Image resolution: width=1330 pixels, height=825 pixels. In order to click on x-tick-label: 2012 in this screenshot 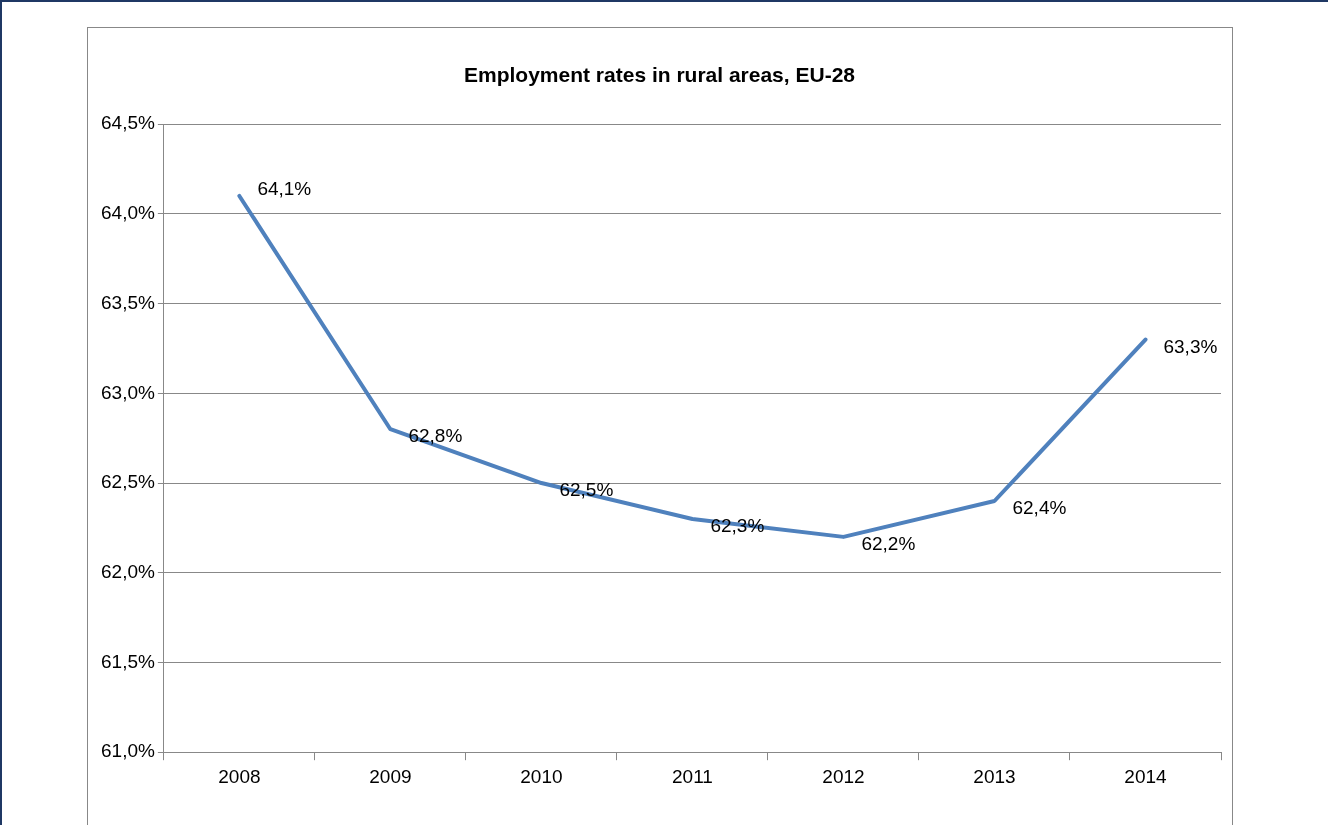, I will do `click(843, 776)`.